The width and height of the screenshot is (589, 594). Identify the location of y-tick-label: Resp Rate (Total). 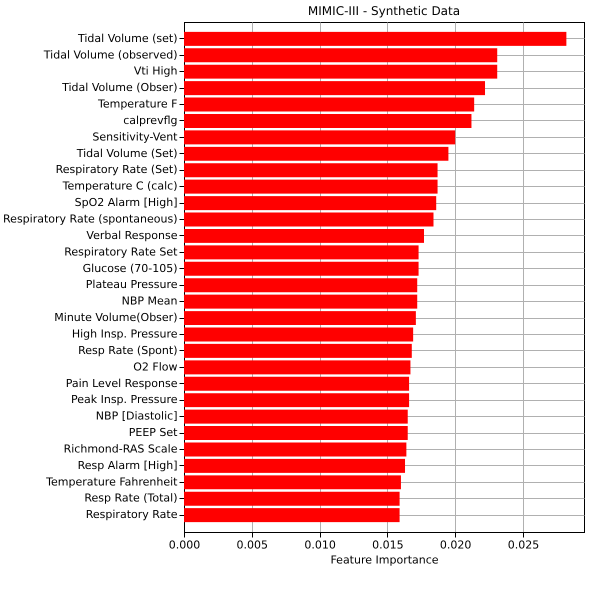
(131, 498).